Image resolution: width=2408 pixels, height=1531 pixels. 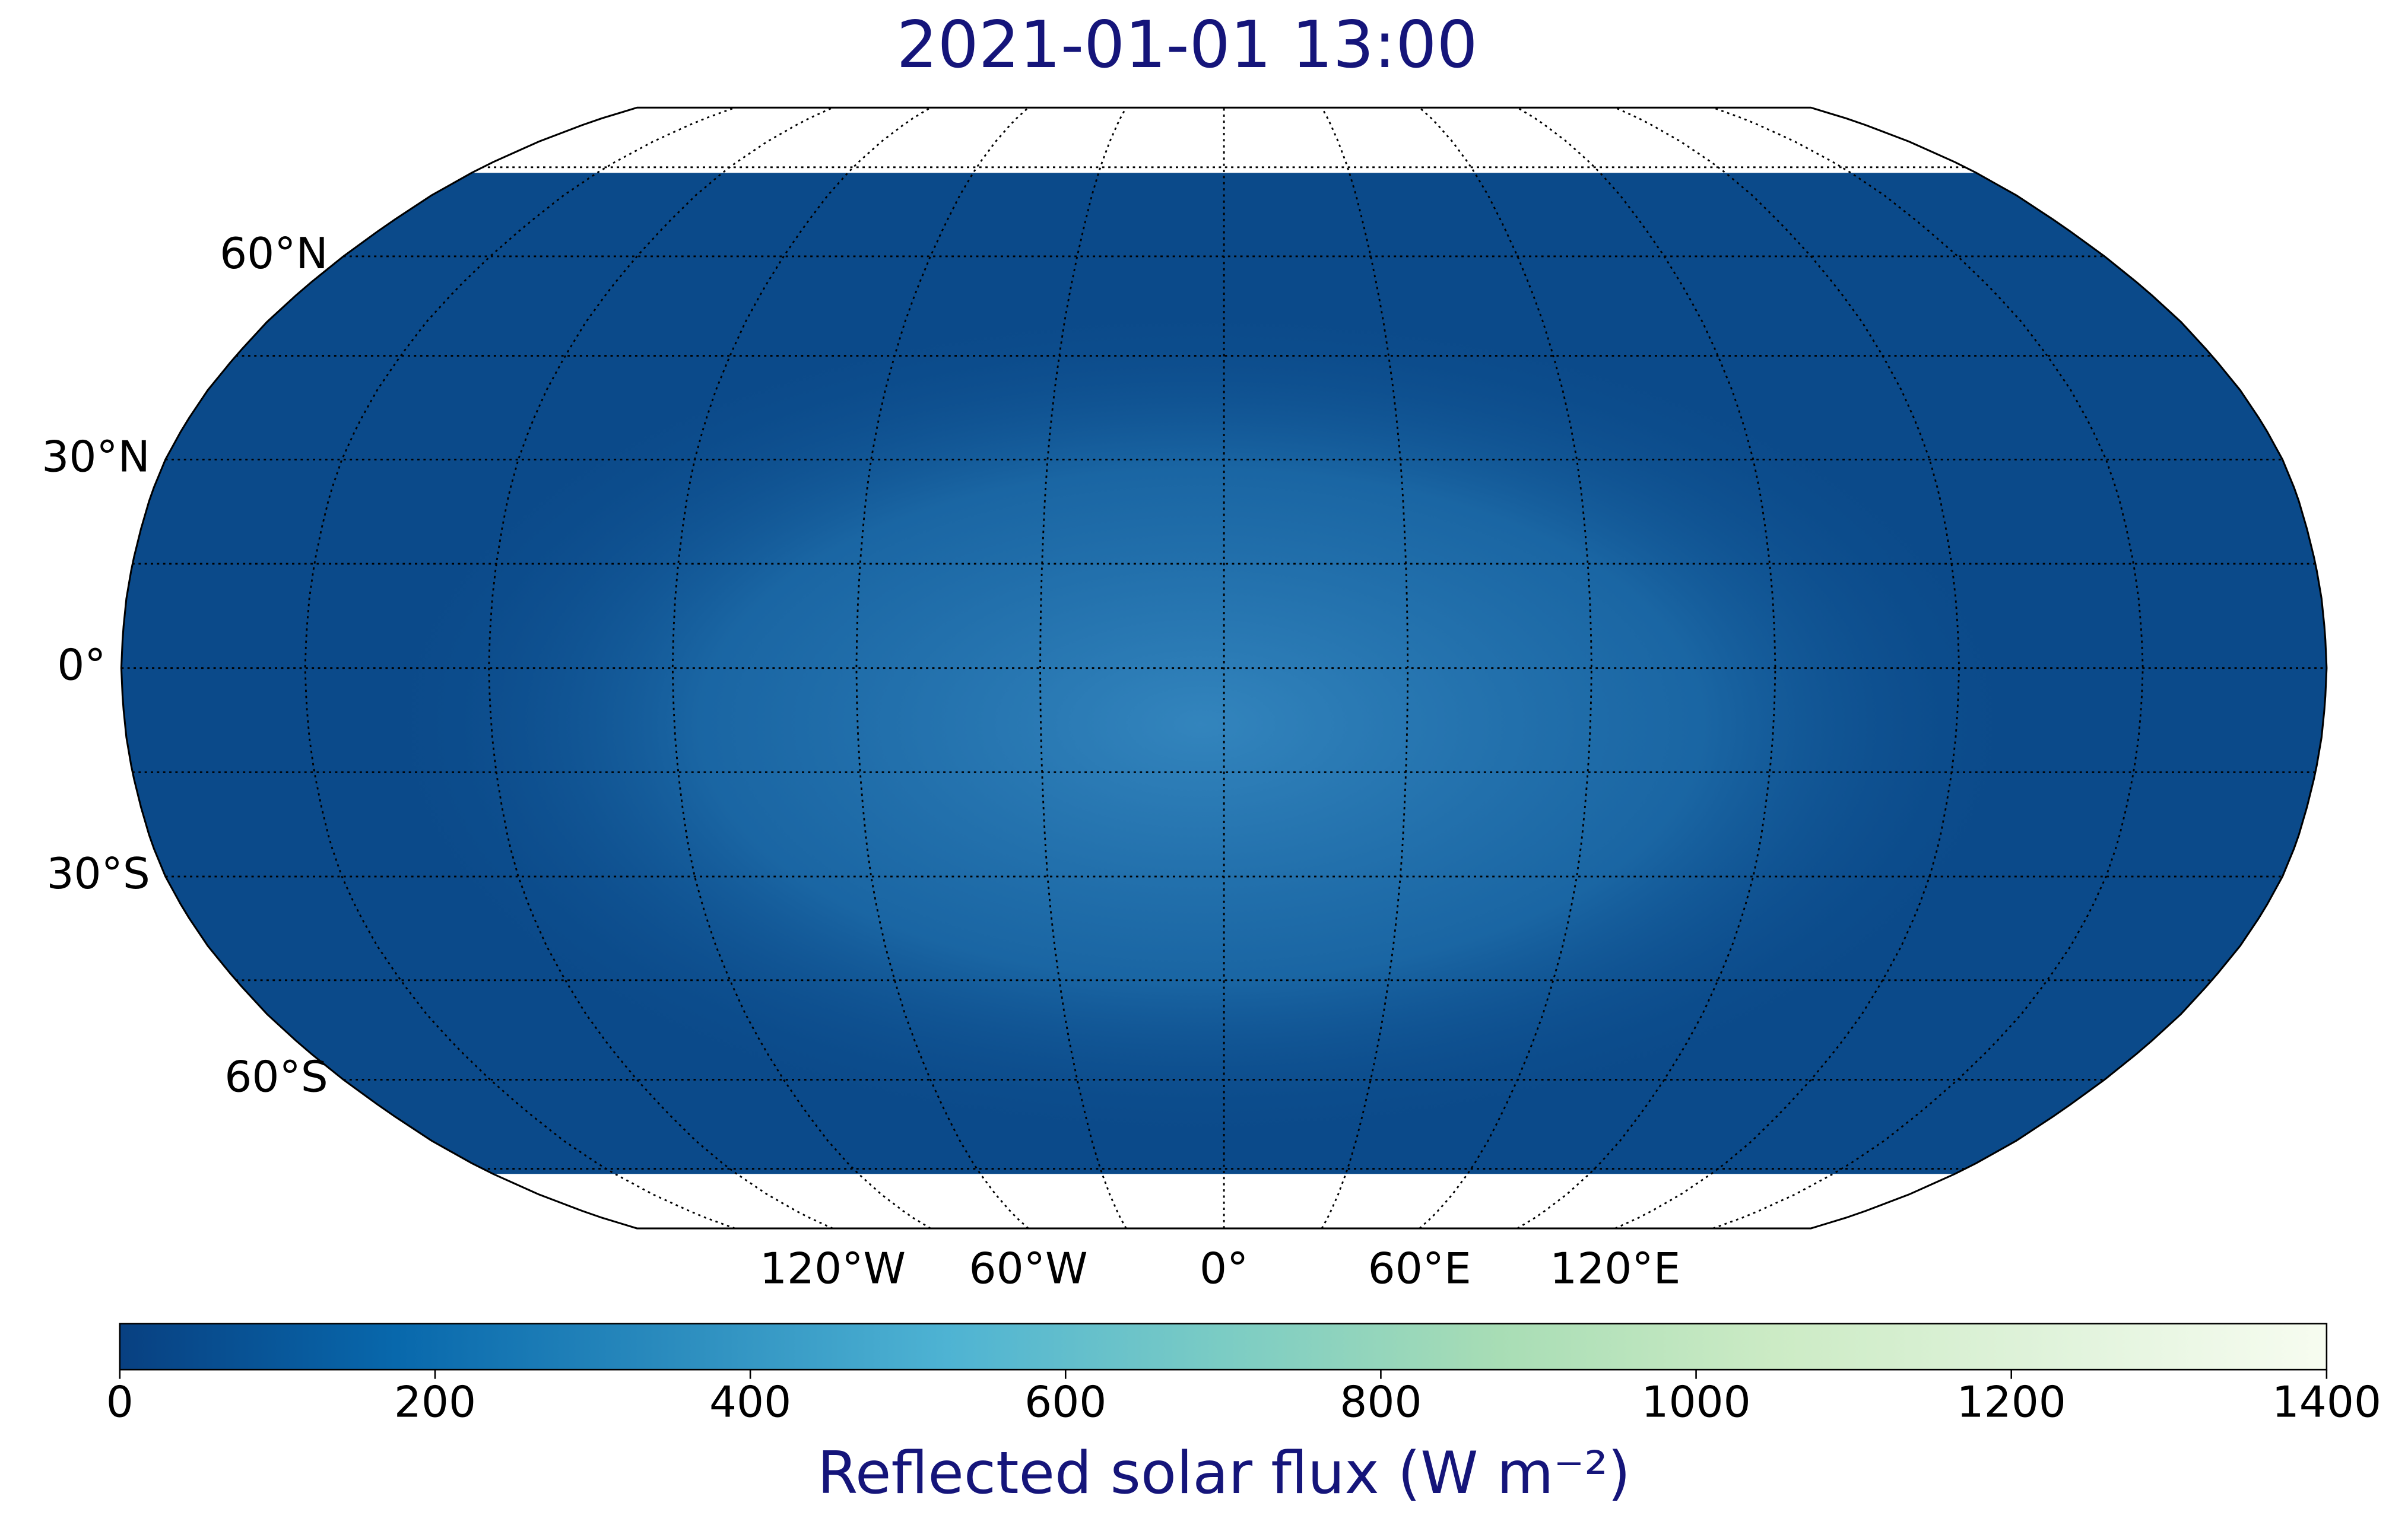 What do you see at coordinates (1224, 1269) in the screenshot?
I see `lon-label: 0°` at bounding box center [1224, 1269].